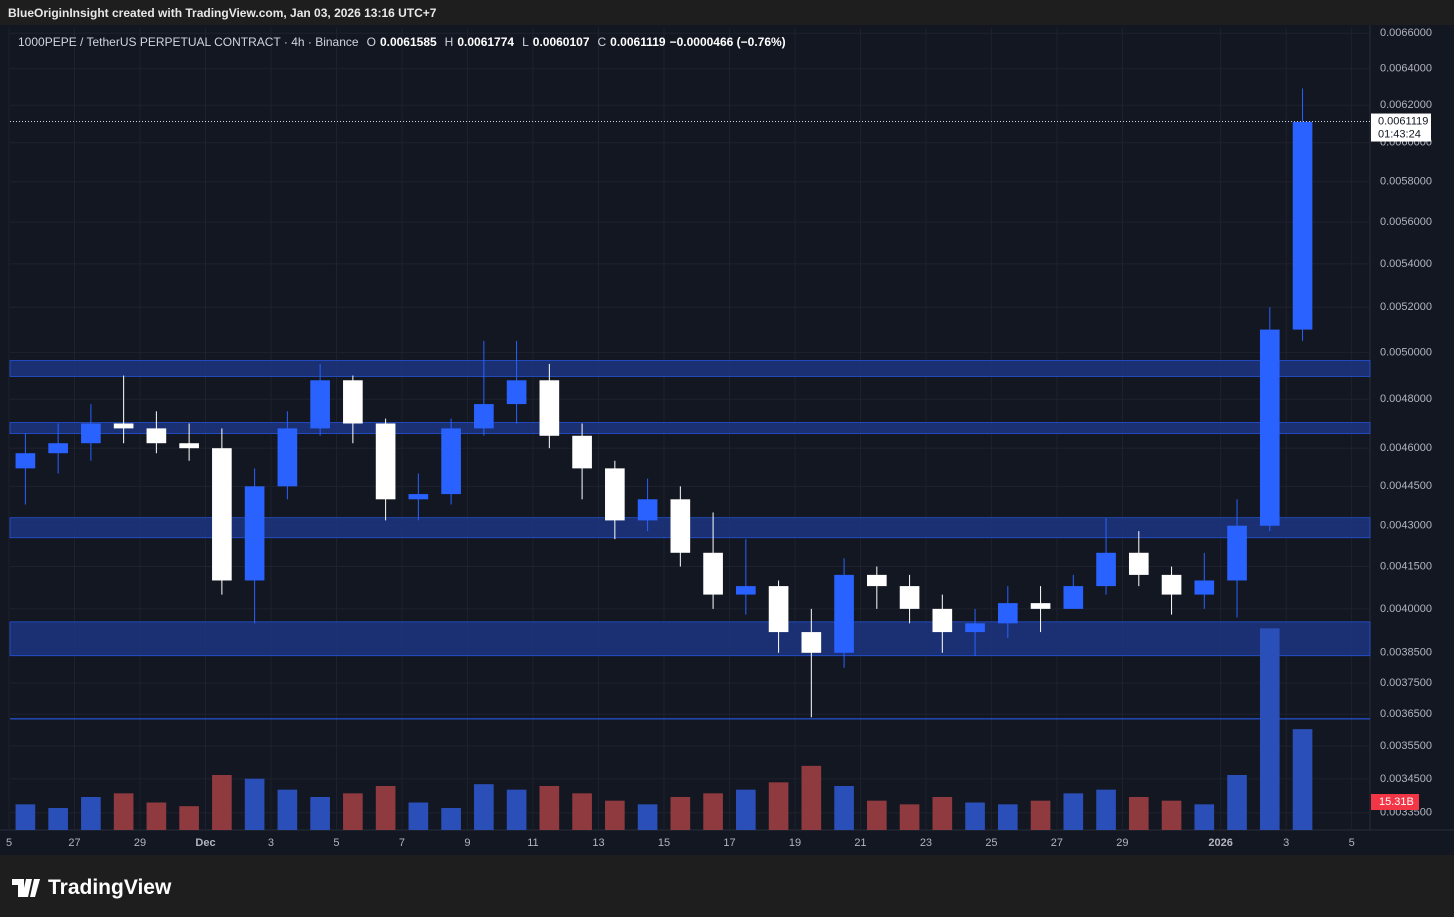 The image size is (1454, 917). I want to click on y-tick-label: 0.0040000, so click(1406, 609).